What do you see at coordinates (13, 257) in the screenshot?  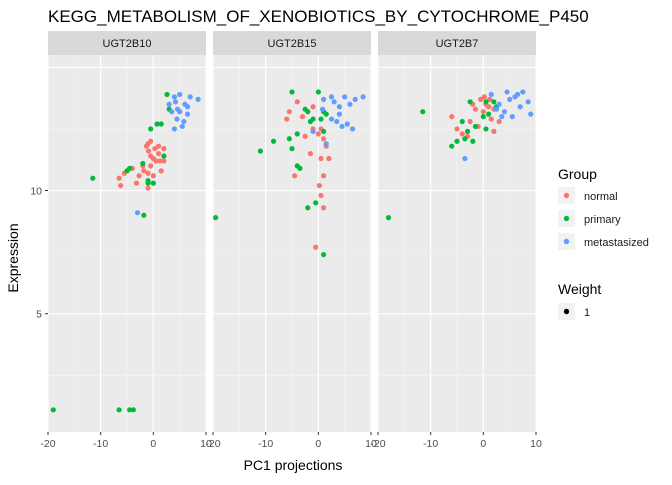 I see `y-axis-label: Expression` at bounding box center [13, 257].